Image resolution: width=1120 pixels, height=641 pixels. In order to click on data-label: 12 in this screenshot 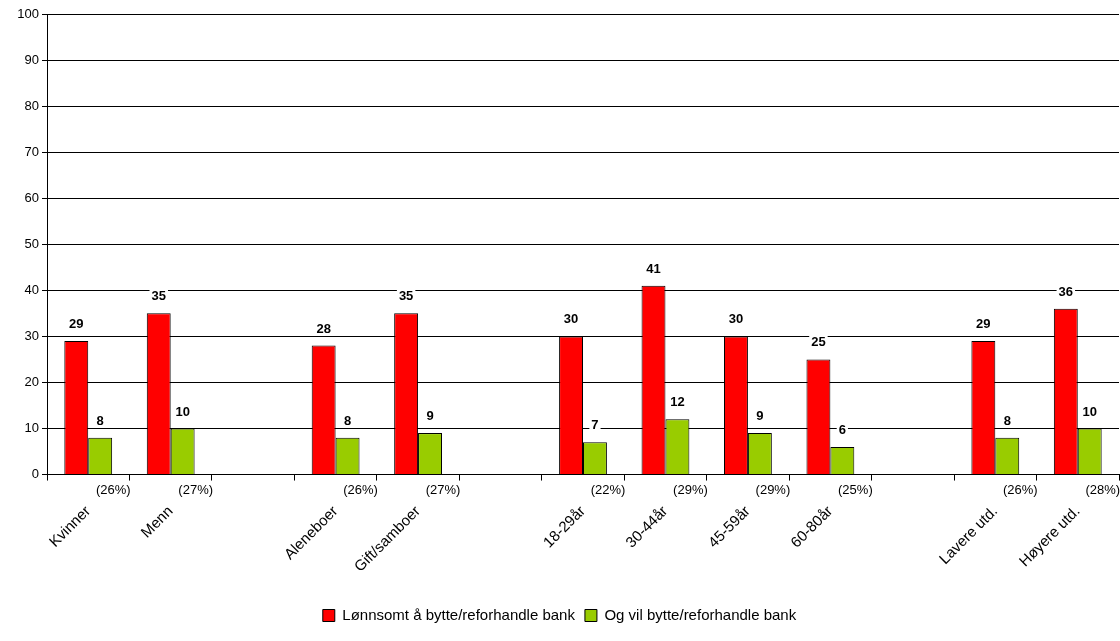, I will do `click(677, 402)`.